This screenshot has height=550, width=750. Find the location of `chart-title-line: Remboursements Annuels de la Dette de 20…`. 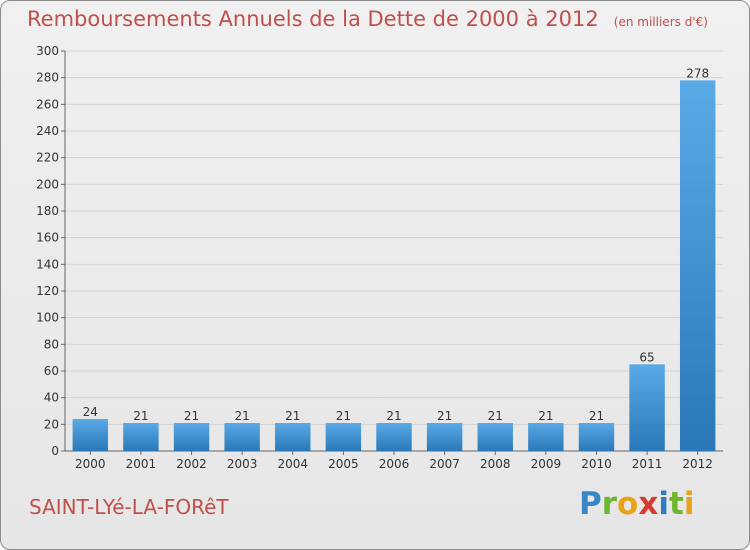

chart-title-line: Remboursements Annuels de la Dette de 20… is located at coordinates (367, 19).